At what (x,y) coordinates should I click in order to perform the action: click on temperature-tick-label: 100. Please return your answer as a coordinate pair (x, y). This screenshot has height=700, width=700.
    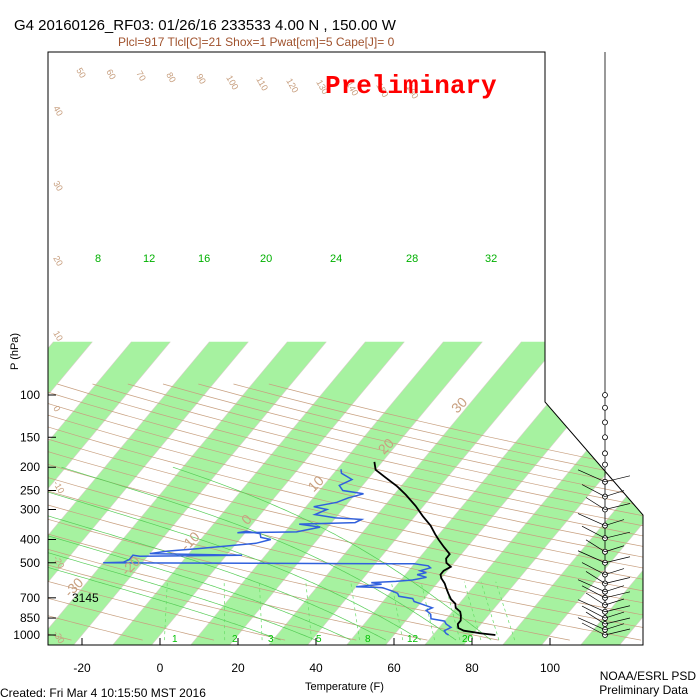
    Looking at the image, I should click on (550, 668).